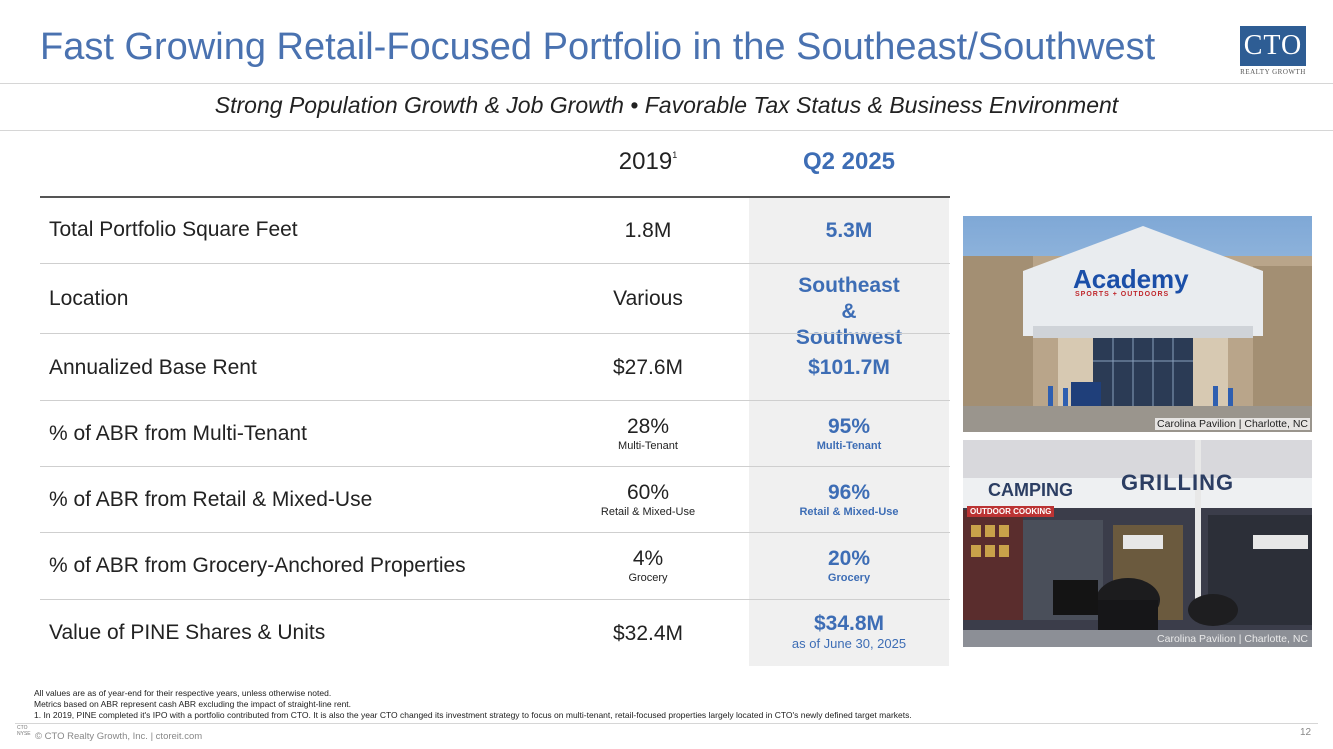 This screenshot has width=1333, height=749. I want to click on footer-copyright: © CTO Realty Growth, Inc. | ctoreit.com, so click(119, 736).